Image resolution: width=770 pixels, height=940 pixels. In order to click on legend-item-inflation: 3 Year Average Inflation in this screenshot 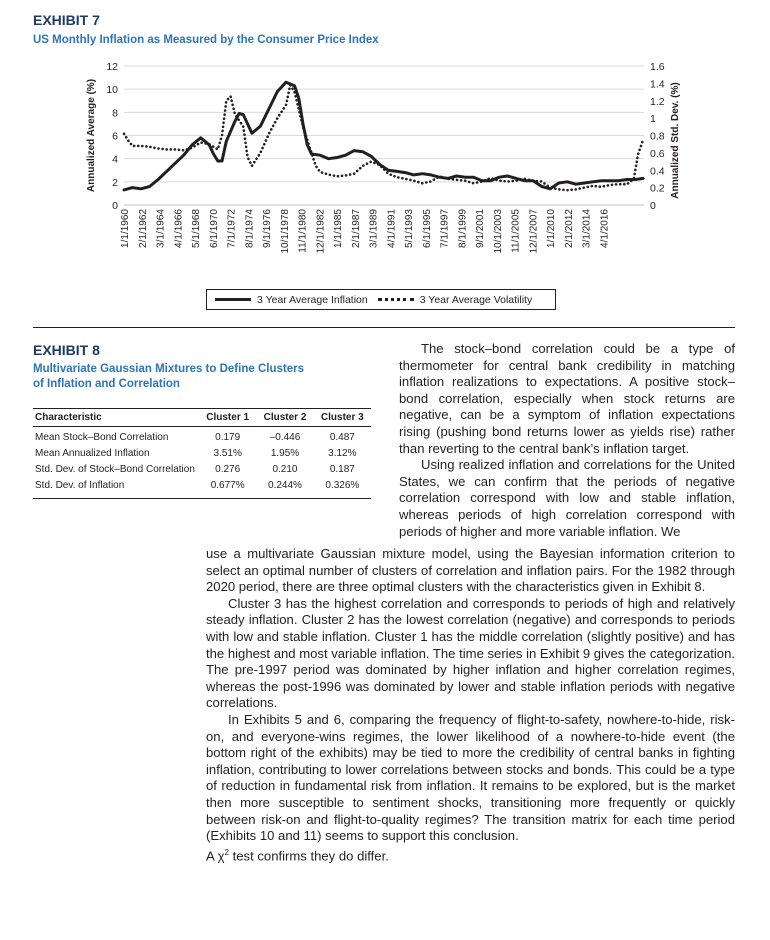, I will do `click(291, 300)`.